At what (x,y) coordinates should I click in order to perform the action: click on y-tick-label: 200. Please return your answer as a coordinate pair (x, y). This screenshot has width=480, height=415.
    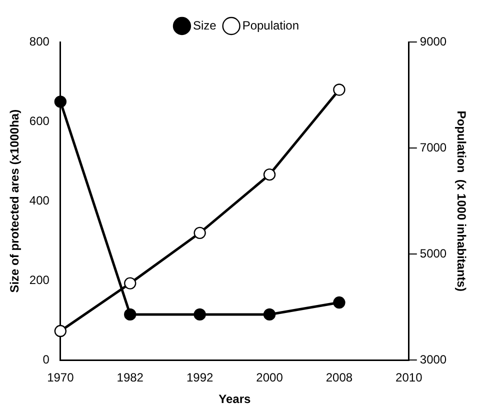
    Looking at the image, I should click on (39, 279).